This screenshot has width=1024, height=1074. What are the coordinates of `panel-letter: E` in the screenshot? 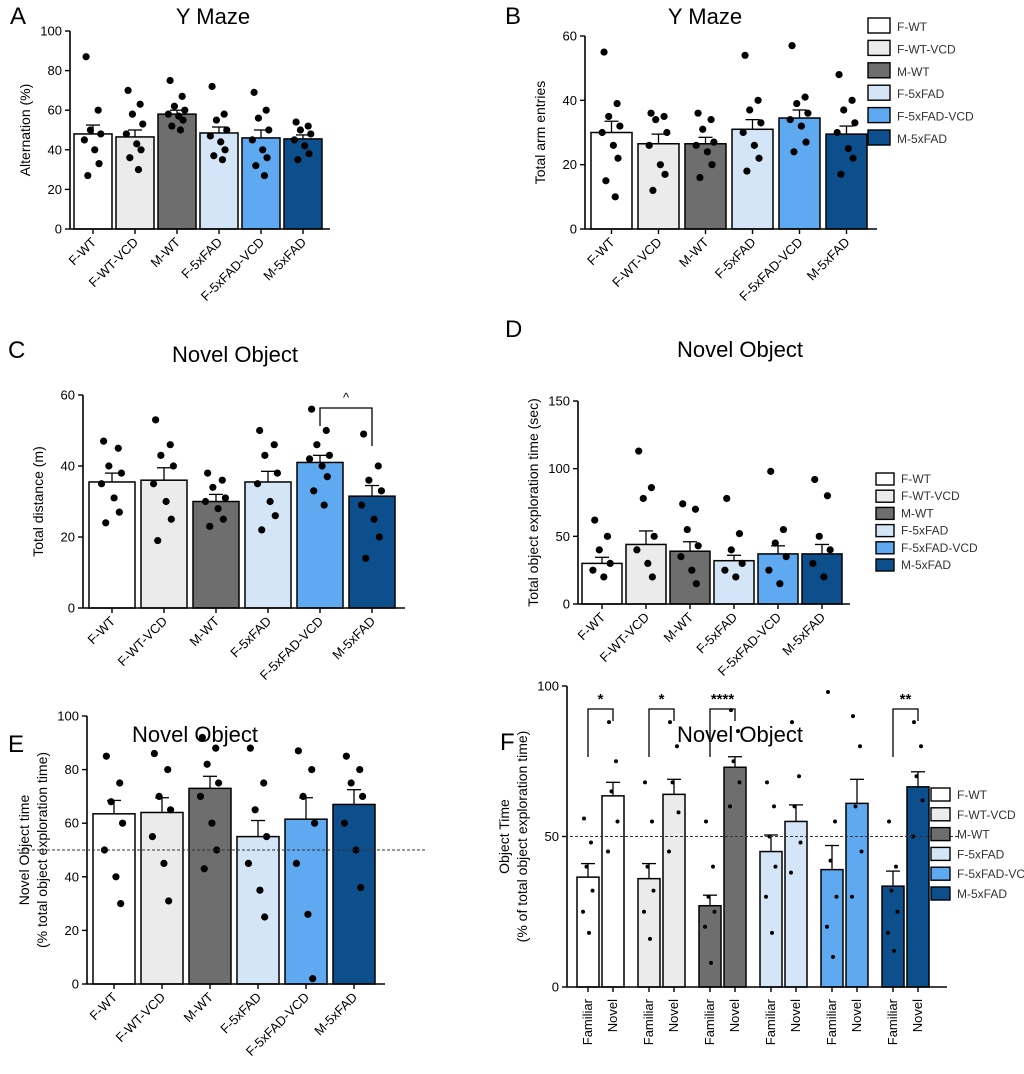 It's located at (16, 744).